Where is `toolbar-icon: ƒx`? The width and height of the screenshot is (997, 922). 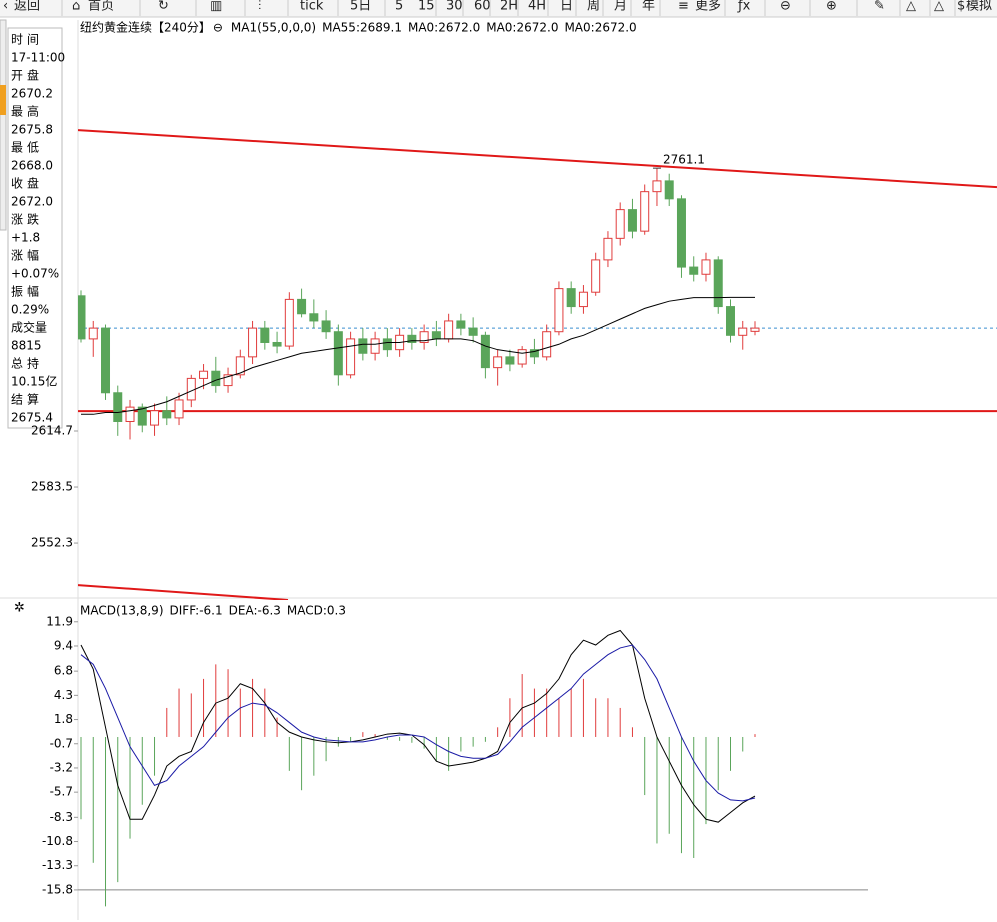
toolbar-icon: ƒx is located at coordinates (744, 7).